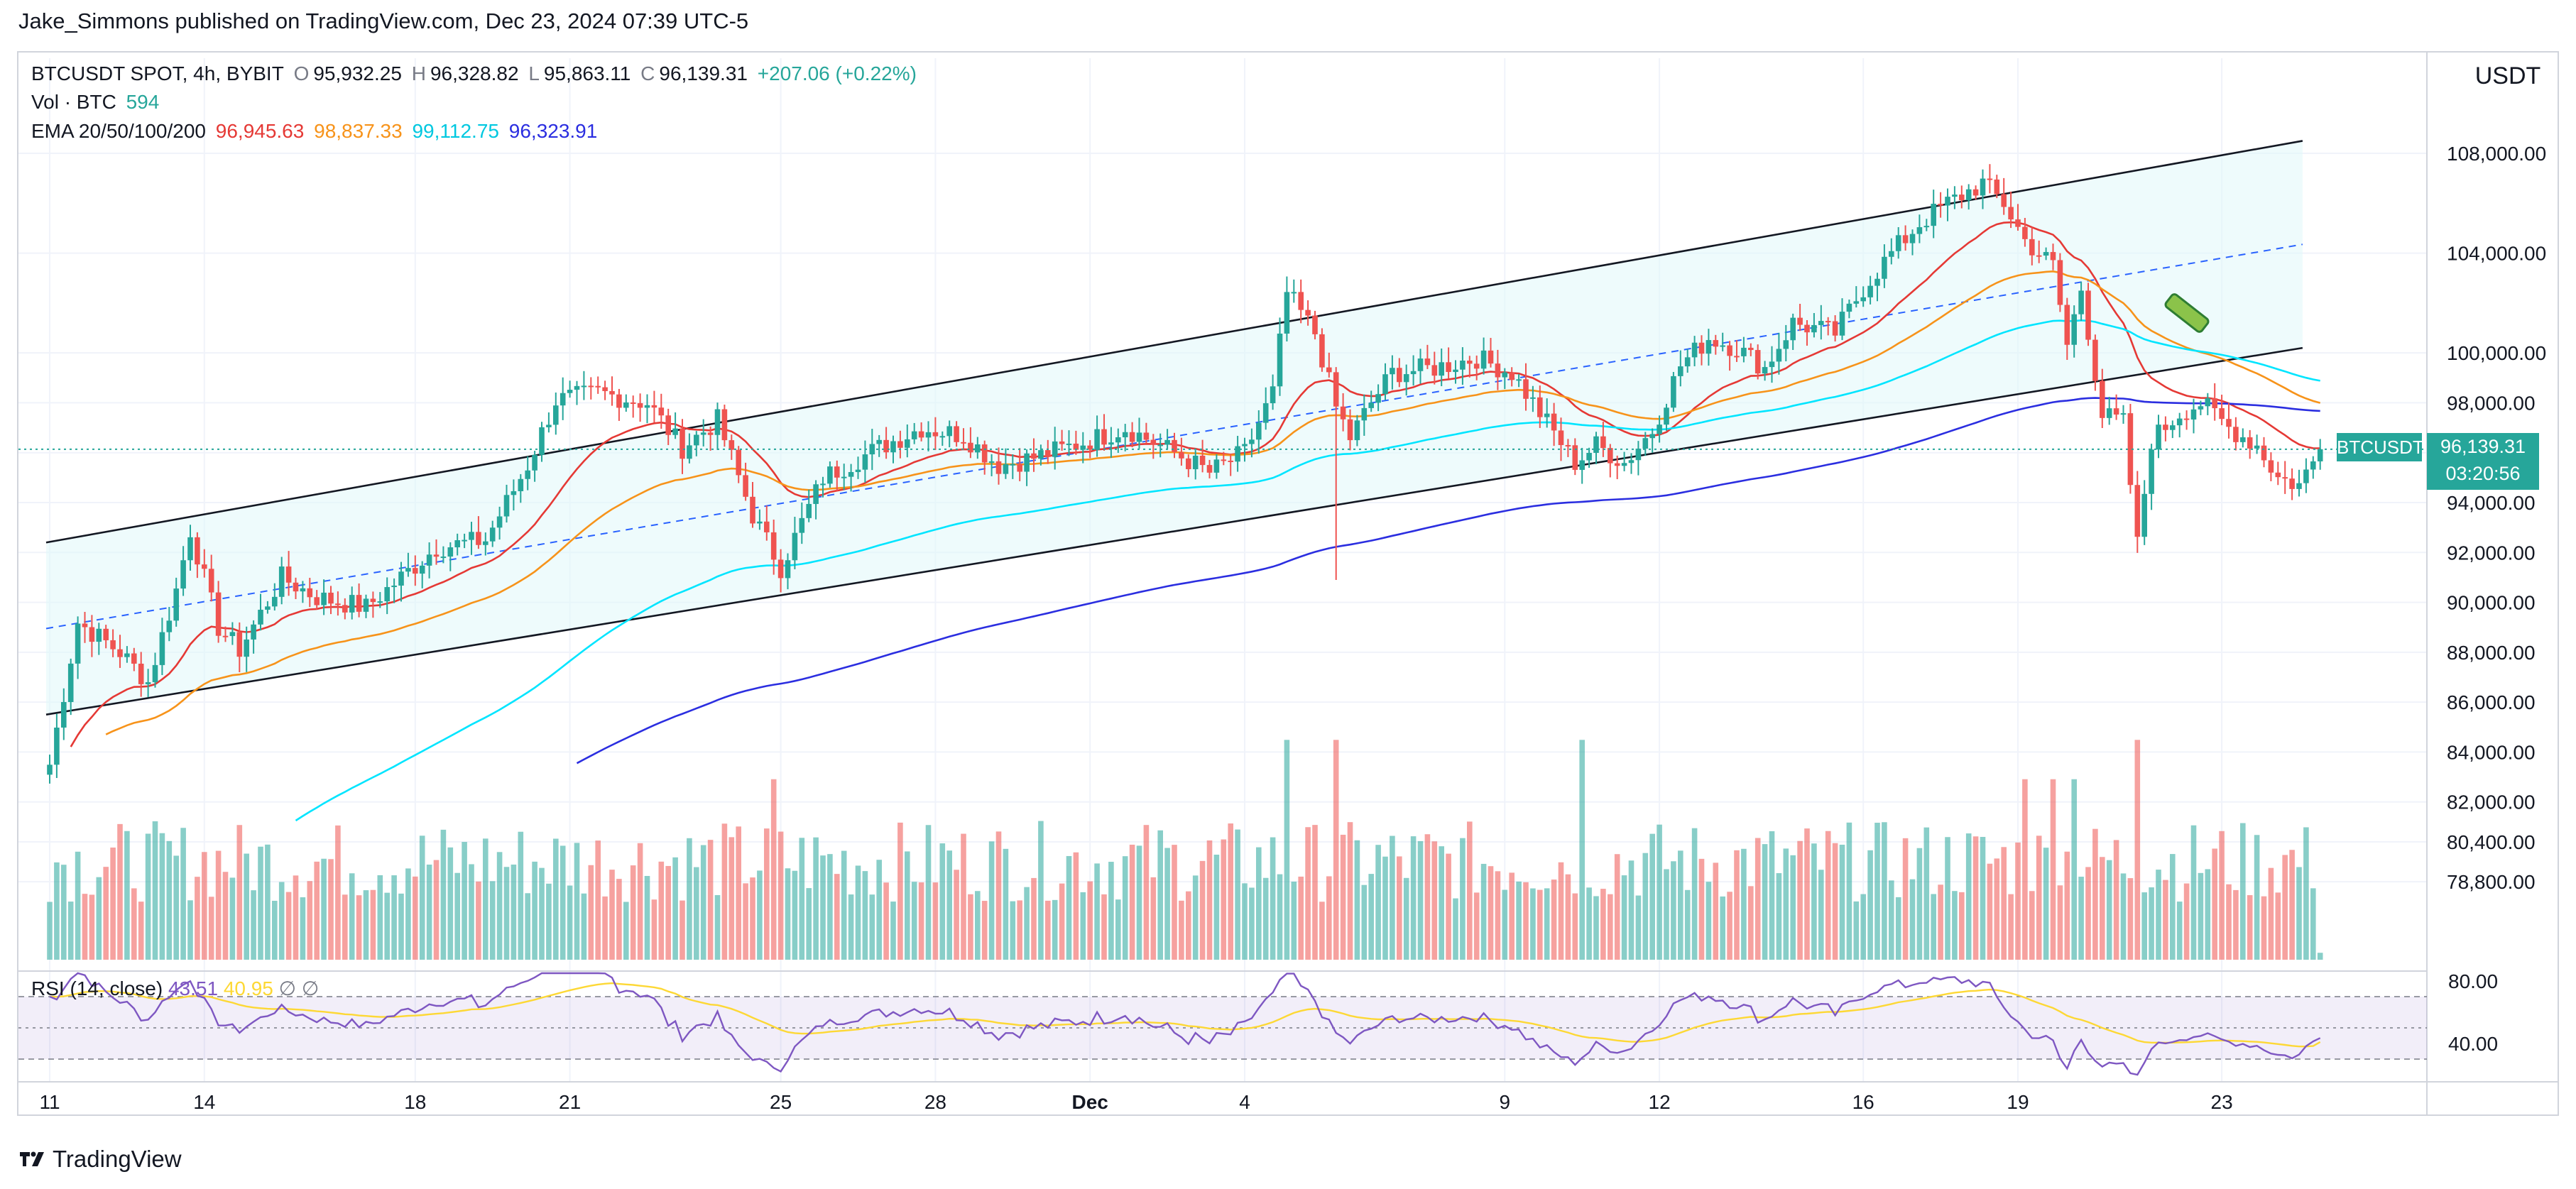 This screenshot has width=2576, height=1189. What do you see at coordinates (97, 988) in the screenshot?
I see `rsi-label: RSI (14, close)` at bounding box center [97, 988].